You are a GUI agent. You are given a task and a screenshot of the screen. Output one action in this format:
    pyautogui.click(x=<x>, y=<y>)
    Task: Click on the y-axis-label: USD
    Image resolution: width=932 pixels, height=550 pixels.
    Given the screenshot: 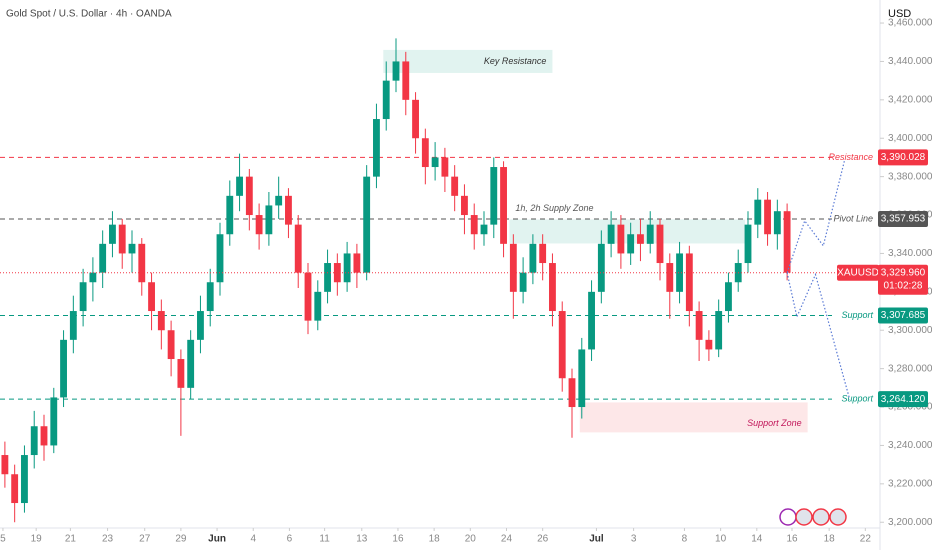 What is the action you would take?
    pyautogui.click(x=899, y=14)
    